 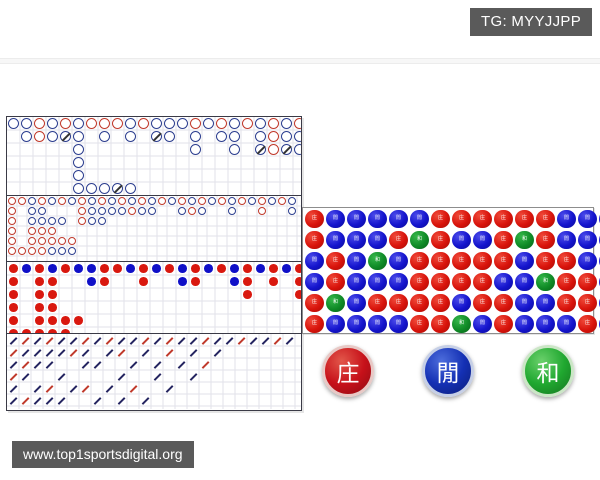 What do you see at coordinates (348, 374) in the screenshot?
I see `banker-button-label: 庄` at bounding box center [348, 374].